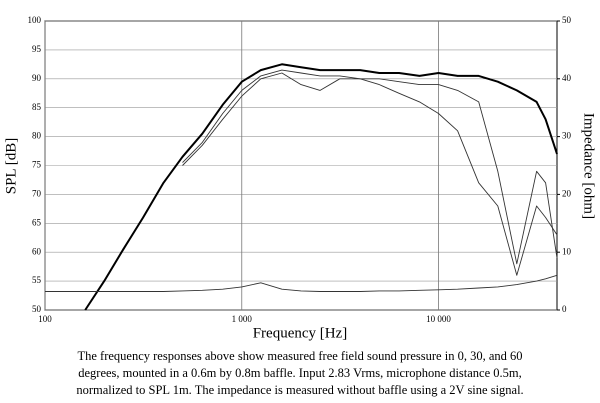 This screenshot has width=600, height=403. What do you see at coordinates (300, 333) in the screenshot?
I see `x-axis-label: Frequency [Hz]` at bounding box center [300, 333].